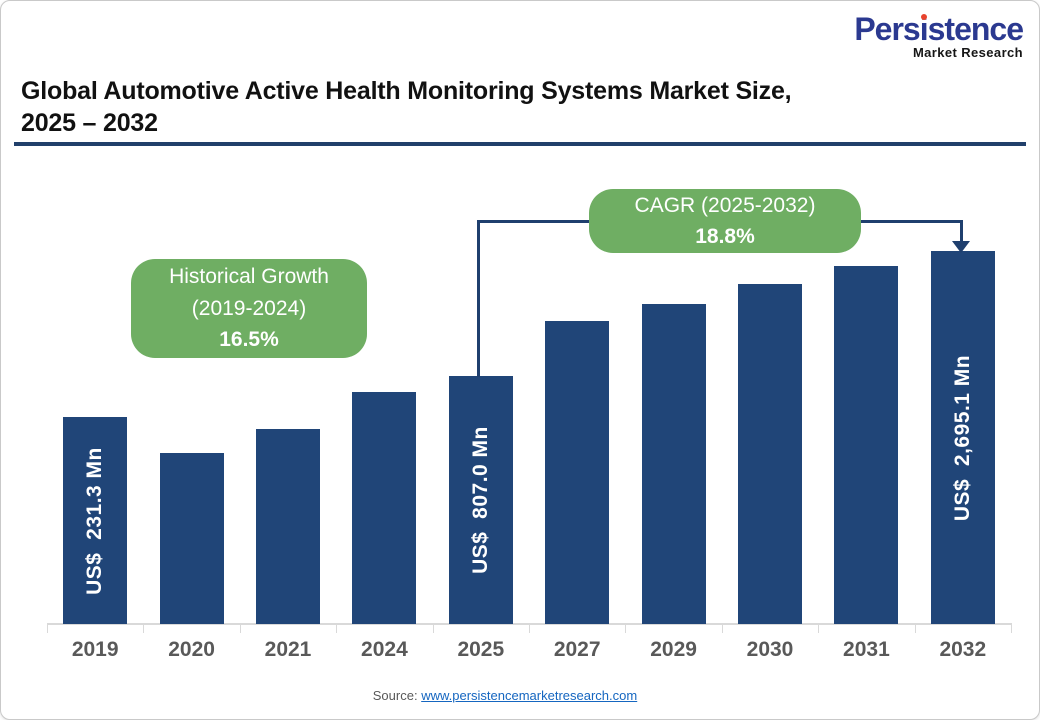  Describe the element at coordinates (191, 649) in the screenshot. I see `x-tick-label-2020: 2020` at that location.